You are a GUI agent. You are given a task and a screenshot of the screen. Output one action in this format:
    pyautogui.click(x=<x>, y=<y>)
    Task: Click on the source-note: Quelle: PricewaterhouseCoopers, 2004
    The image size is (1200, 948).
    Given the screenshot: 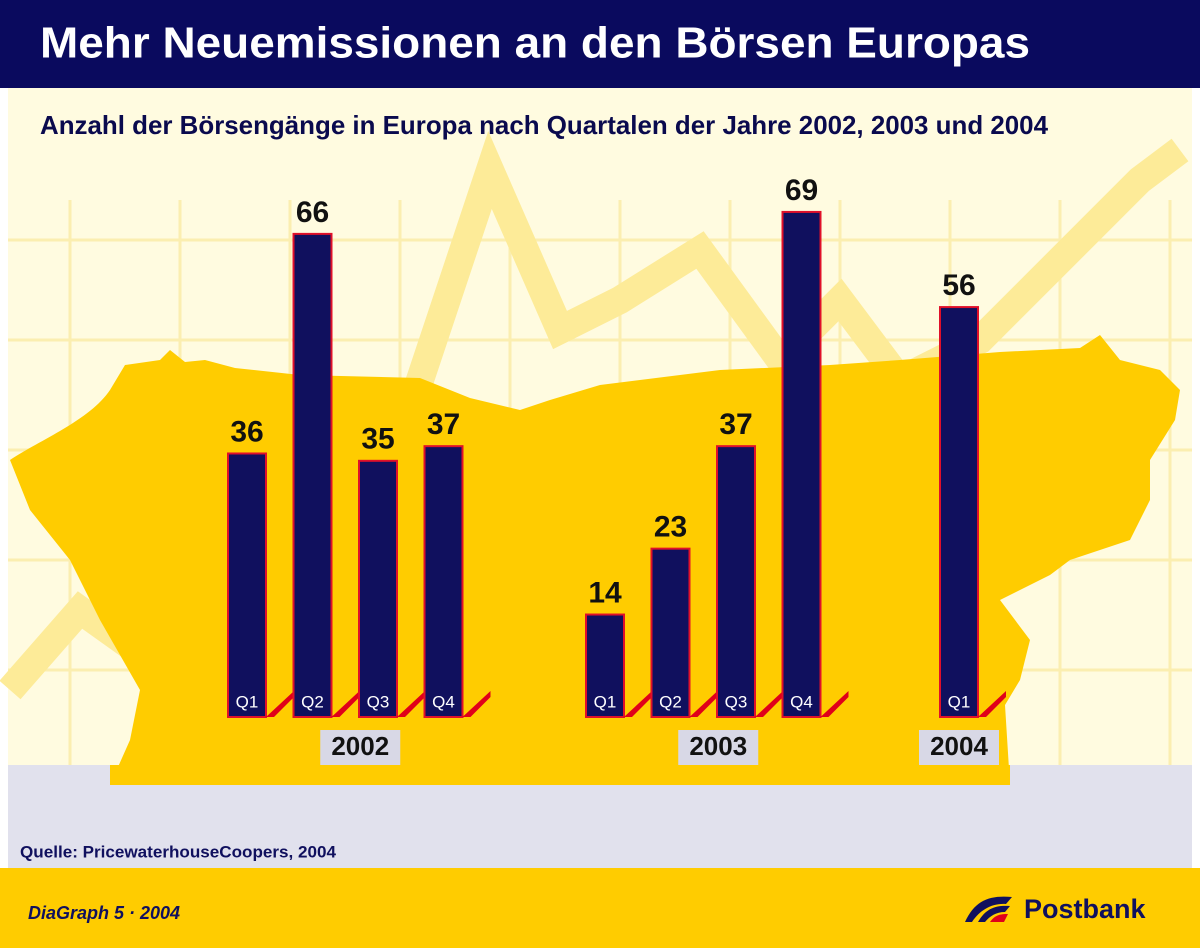 What is the action you would take?
    pyautogui.click(x=178, y=851)
    